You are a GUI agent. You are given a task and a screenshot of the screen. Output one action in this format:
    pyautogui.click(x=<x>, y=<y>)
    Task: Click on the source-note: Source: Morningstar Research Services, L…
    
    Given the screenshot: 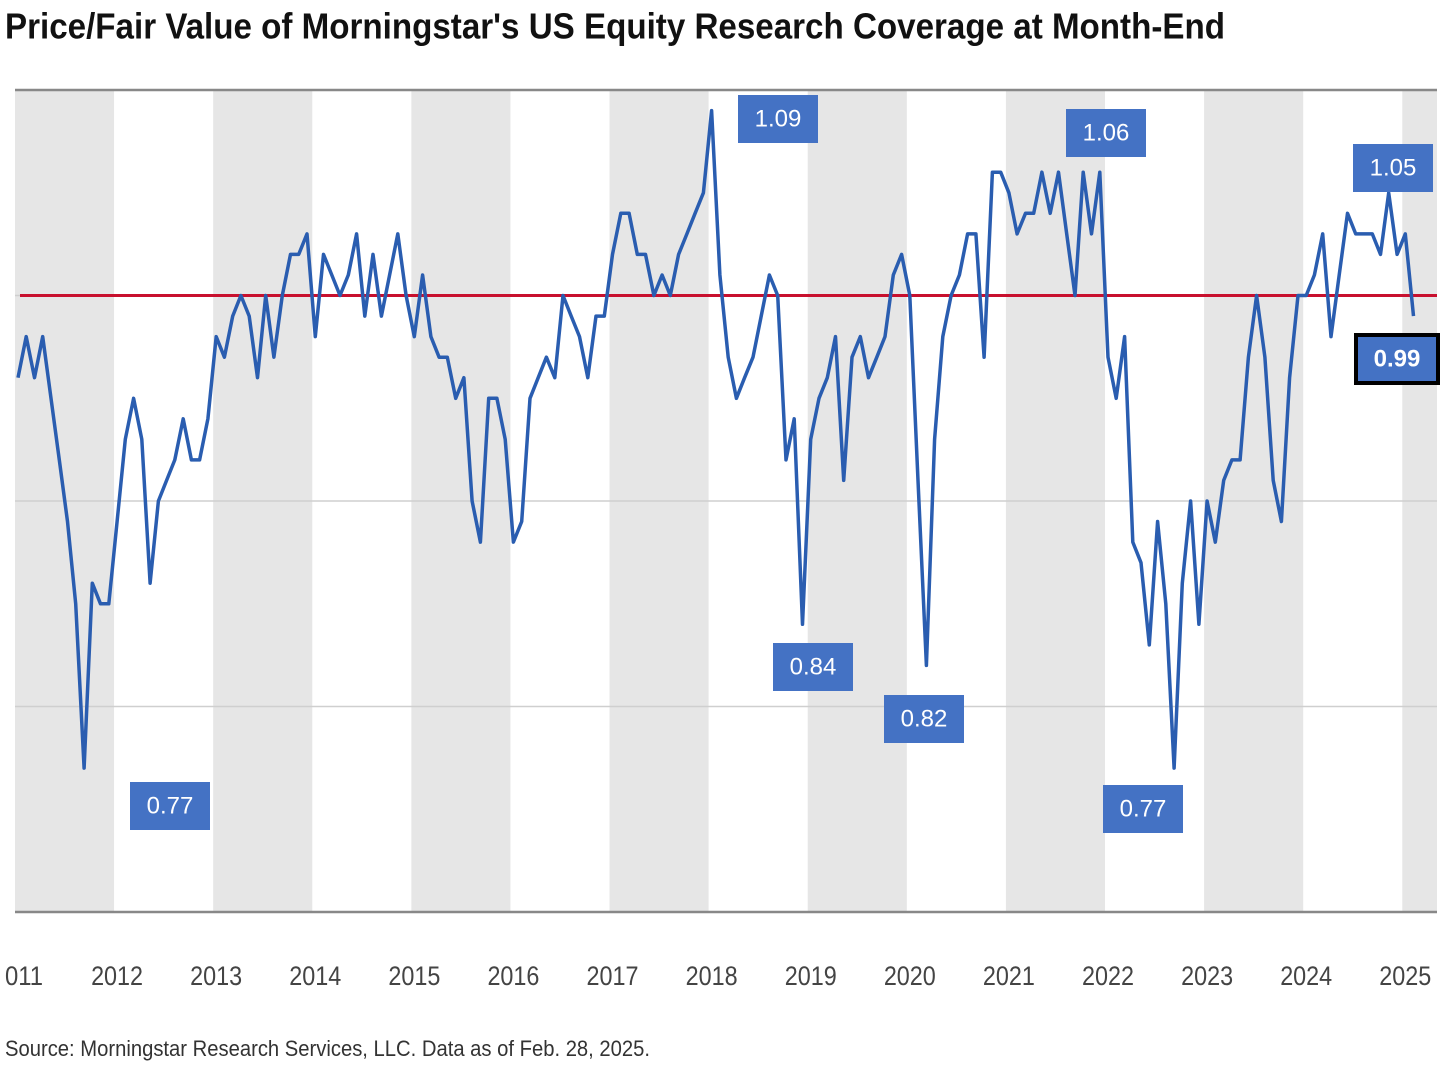 What is the action you would take?
    pyautogui.click(x=327, y=1048)
    